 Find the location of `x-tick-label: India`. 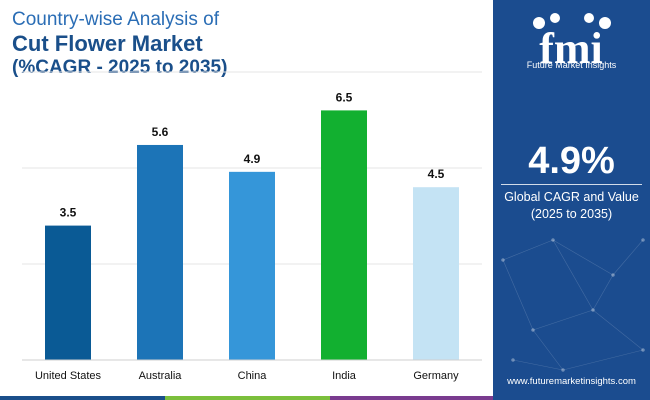

x-tick-label: India is located at coordinates (344, 376).